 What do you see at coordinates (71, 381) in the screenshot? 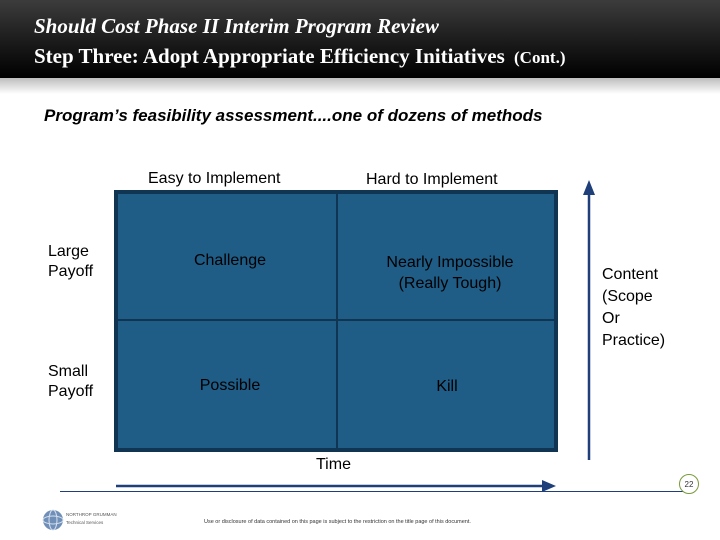
I see `row-header-small: Small Payoff` at bounding box center [71, 381].